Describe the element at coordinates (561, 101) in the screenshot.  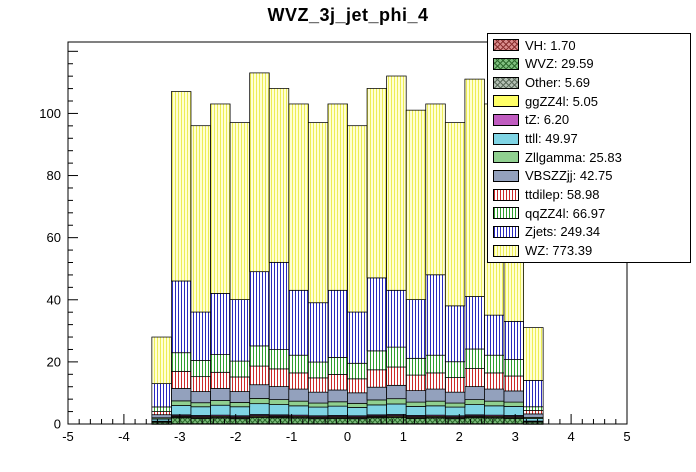
I see `legend-label: ggZZ4l: 5.05` at that location.